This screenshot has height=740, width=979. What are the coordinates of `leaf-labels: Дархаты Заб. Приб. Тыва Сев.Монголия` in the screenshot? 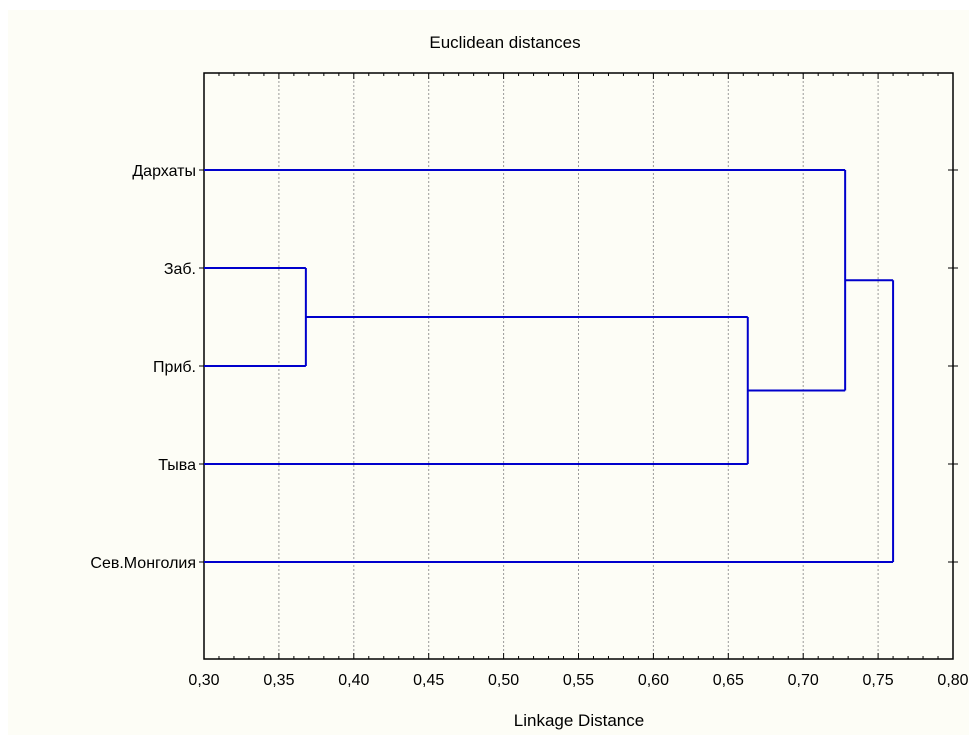 It's located at (143, 367).